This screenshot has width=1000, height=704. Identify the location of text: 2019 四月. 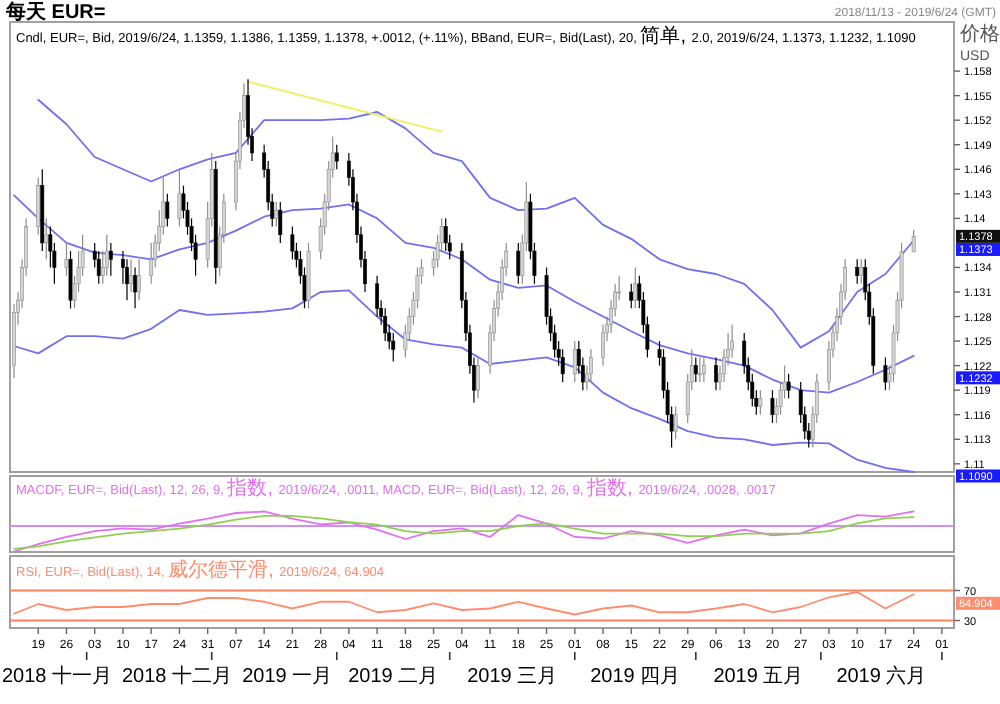
(635, 677).